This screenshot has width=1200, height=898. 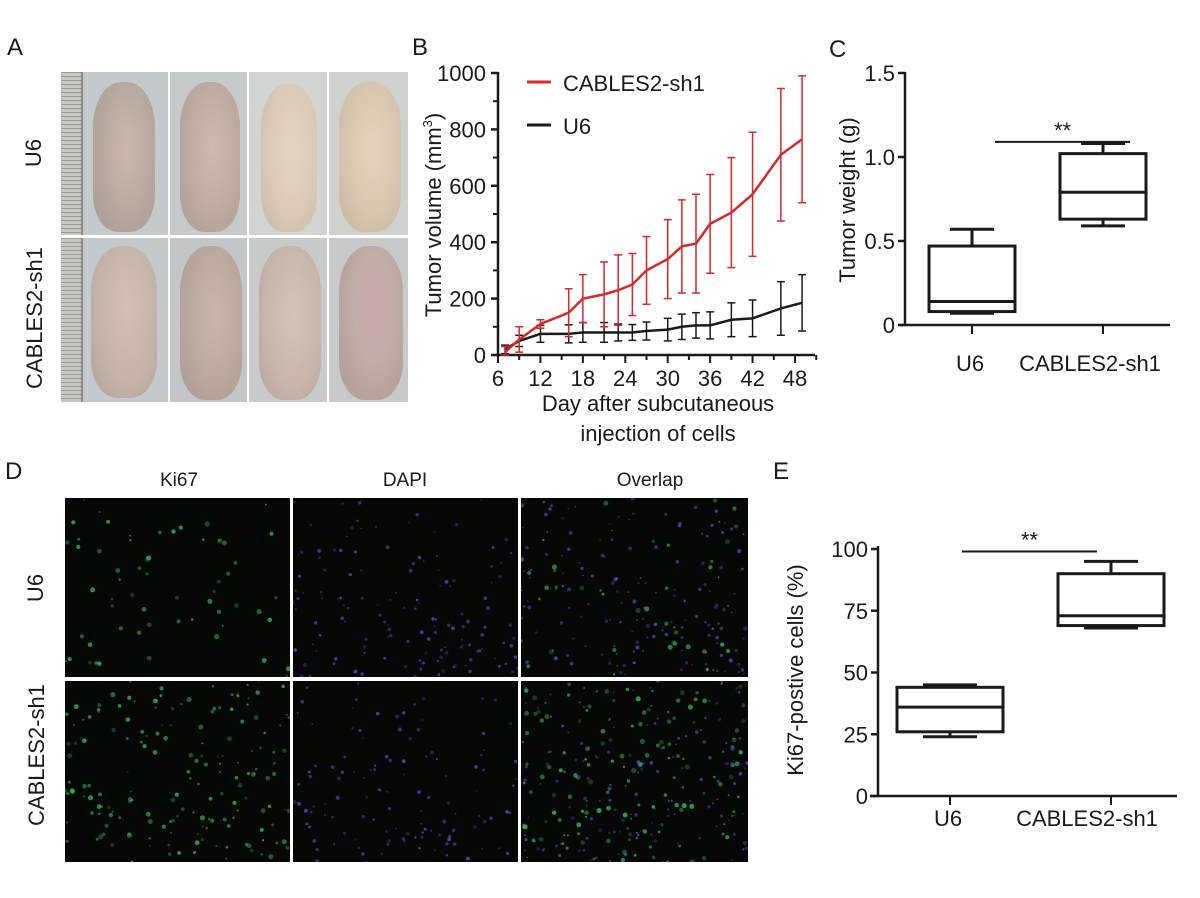 I want to click on legend-label-u6: U6, so click(x=577, y=126).